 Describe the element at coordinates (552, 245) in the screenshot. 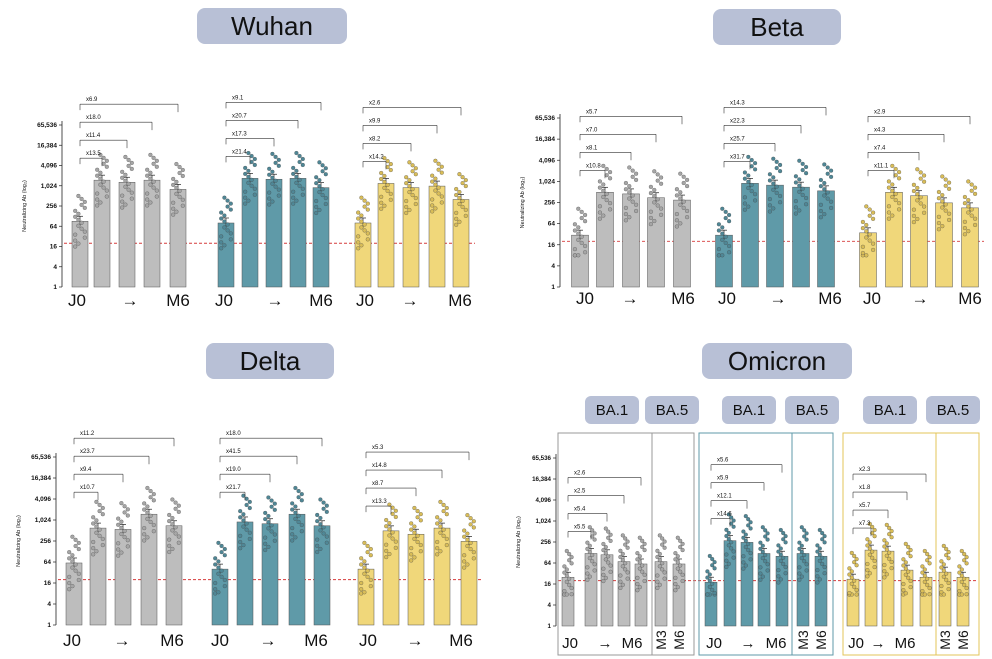

I see `y-tick-label-1-6: 16` at that location.